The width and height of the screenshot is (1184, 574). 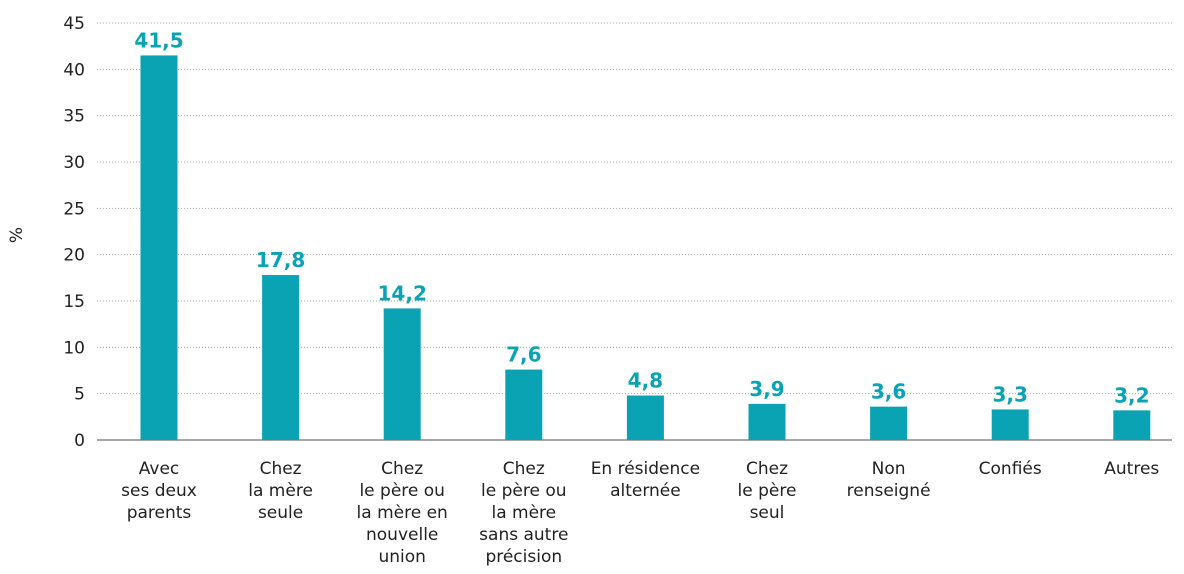 What do you see at coordinates (158, 40) in the screenshot?
I see `data-label: 41,5` at bounding box center [158, 40].